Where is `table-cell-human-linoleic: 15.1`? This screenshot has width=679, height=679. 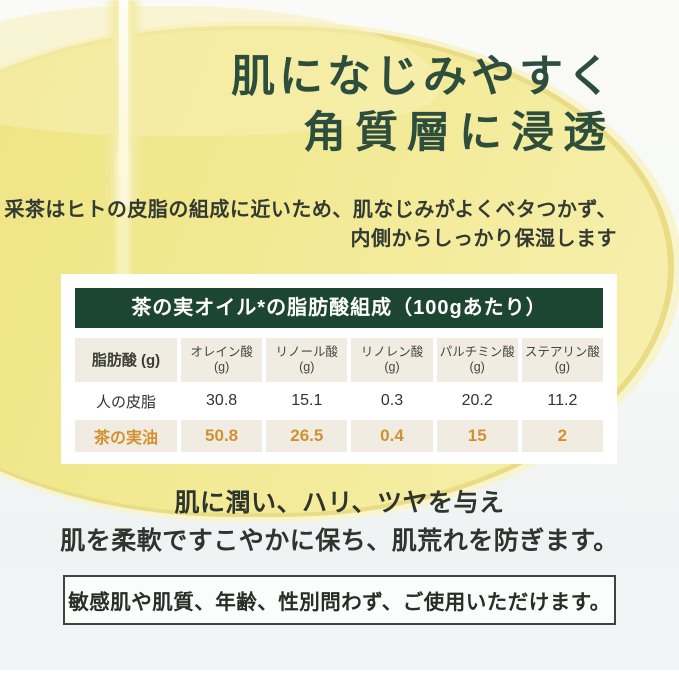
table-cell-human-linoleic: 15.1 is located at coordinates (307, 401).